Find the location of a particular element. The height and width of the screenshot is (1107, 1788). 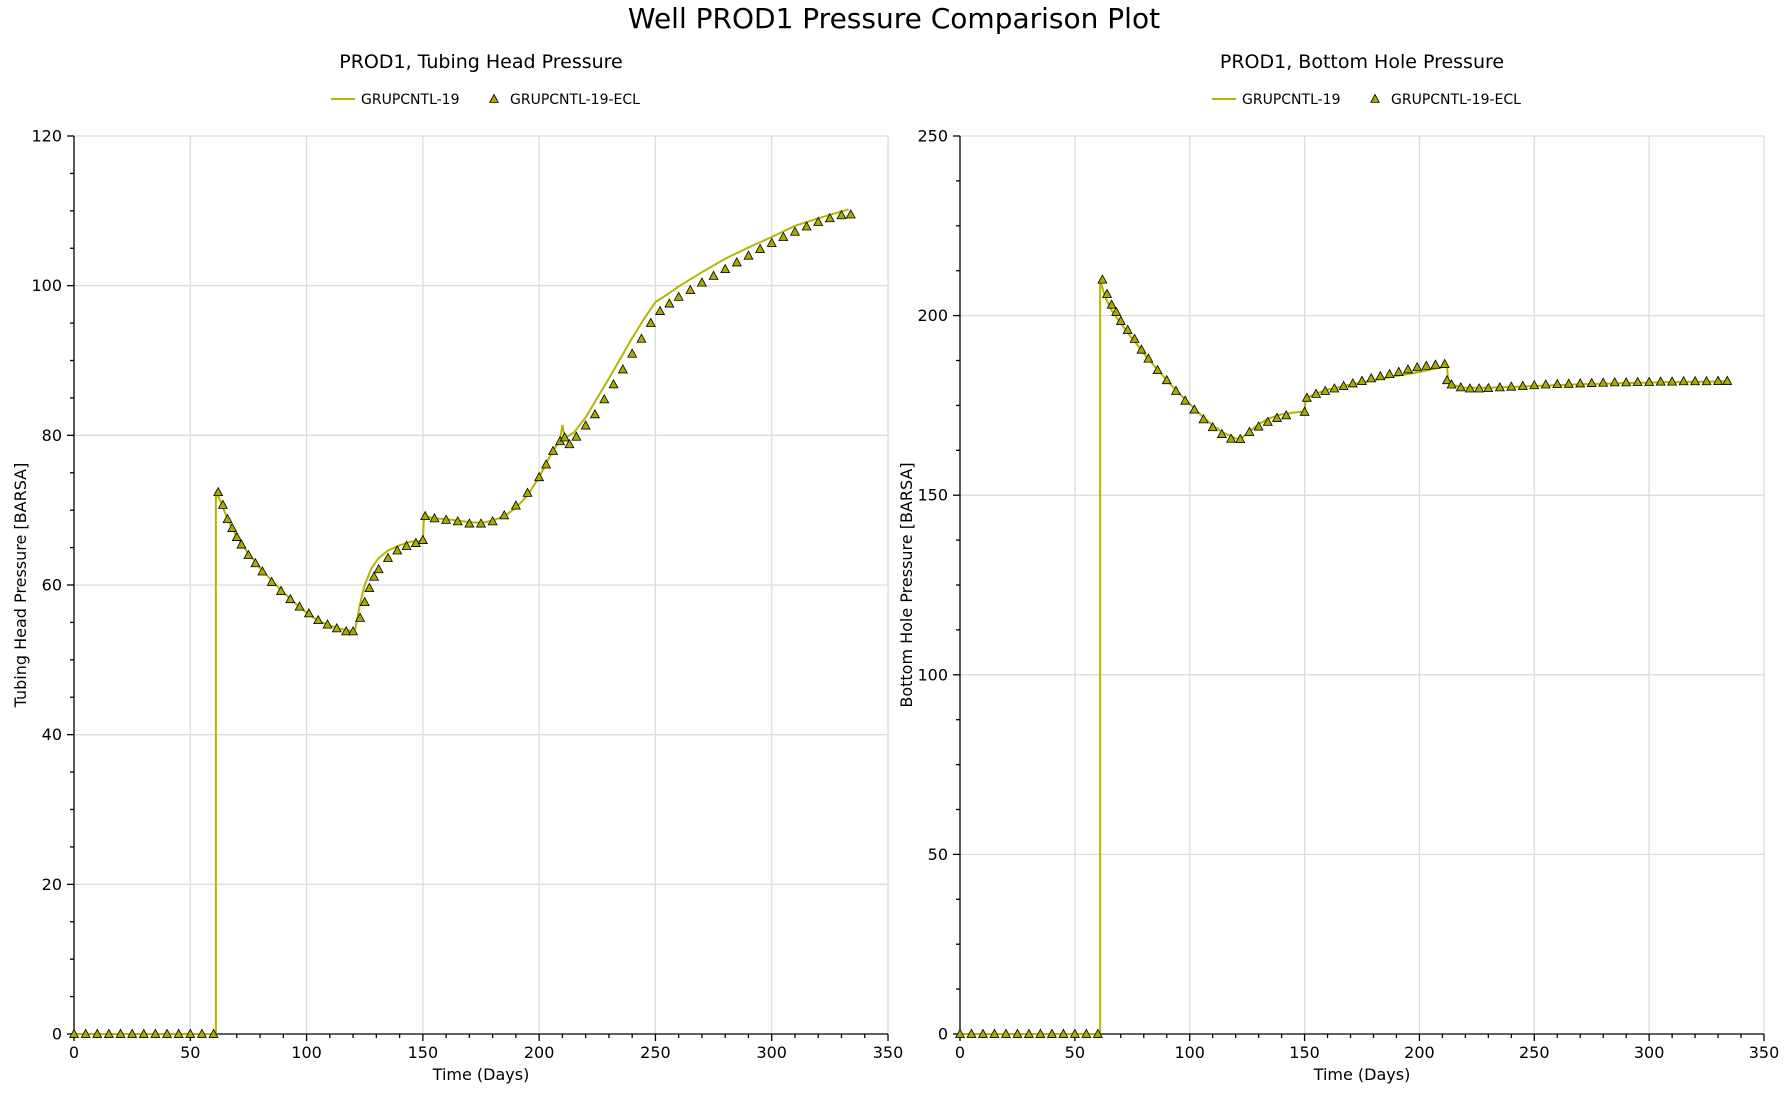

y-tick-label: 80 is located at coordinates (52, 435).